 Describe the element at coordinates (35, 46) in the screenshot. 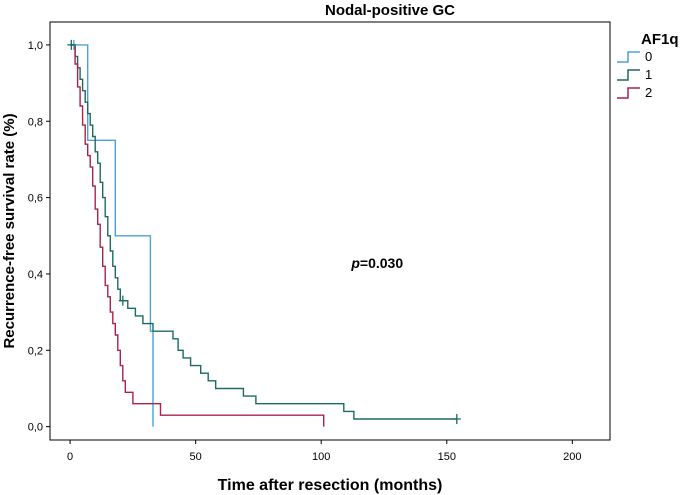

I see `y-tick-label: 1,0` at that location.